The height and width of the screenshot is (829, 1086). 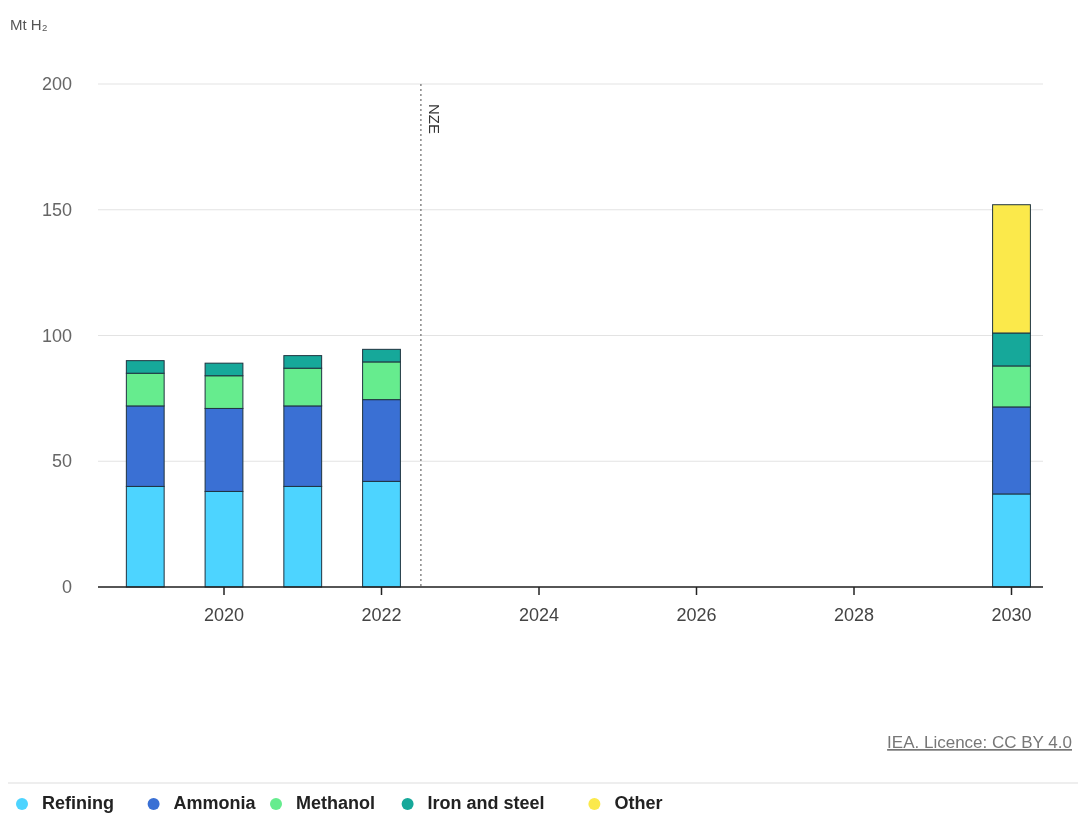 What do you see at coordinates (979, 742) in the screenshot?
I see `text: IEA. Licence: CC BY 4.0` at bounding box center [979, 742].